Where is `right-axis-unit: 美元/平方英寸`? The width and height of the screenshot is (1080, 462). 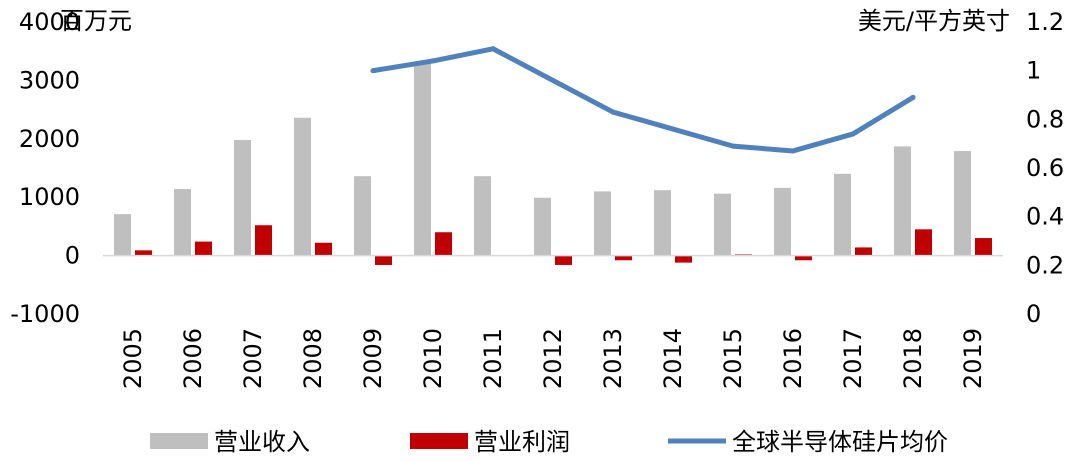
right-axis-unit: 美元/平方英寸 is located at coordinates (934, 21).